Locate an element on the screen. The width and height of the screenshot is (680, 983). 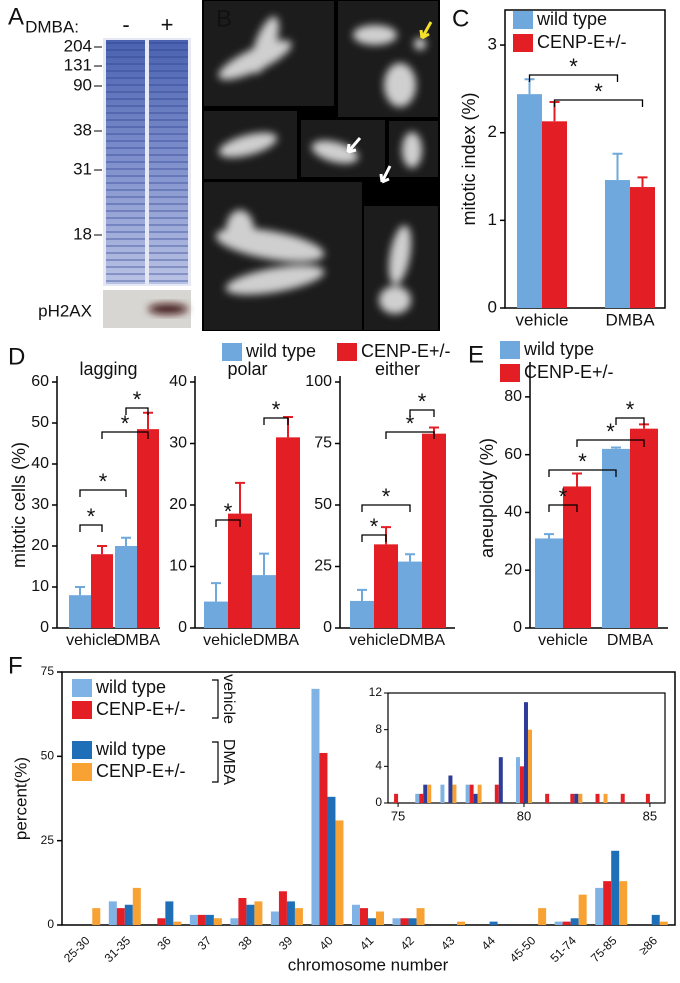
x-tick-label: 45-50 is located at coordinates (523, 949).